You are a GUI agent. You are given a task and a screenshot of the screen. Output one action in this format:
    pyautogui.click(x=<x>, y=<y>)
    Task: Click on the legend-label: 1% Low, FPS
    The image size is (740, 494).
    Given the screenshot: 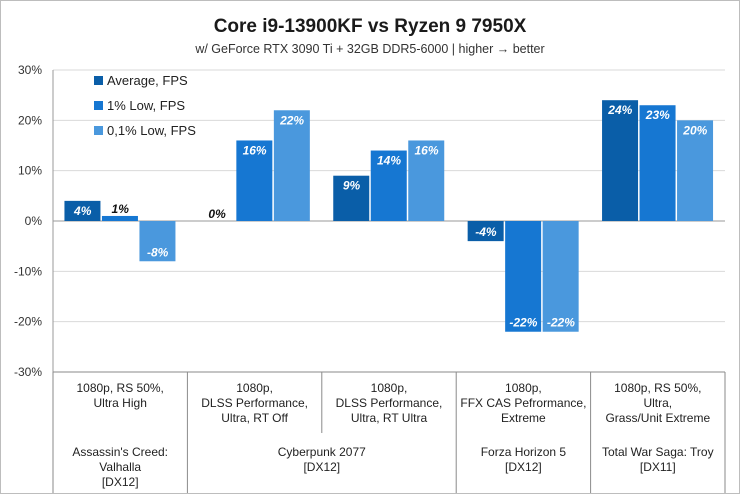 What is the action you would take?
    pyautogui.click(x=146, y=105)
    